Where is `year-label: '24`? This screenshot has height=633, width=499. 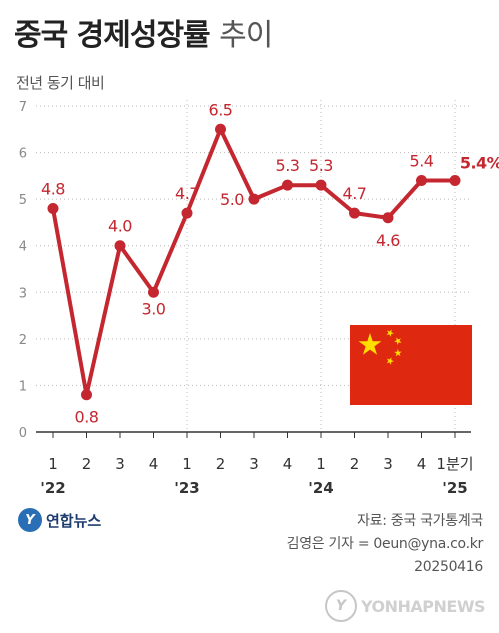
year-label: '24 is located at coordinates (320, 488).